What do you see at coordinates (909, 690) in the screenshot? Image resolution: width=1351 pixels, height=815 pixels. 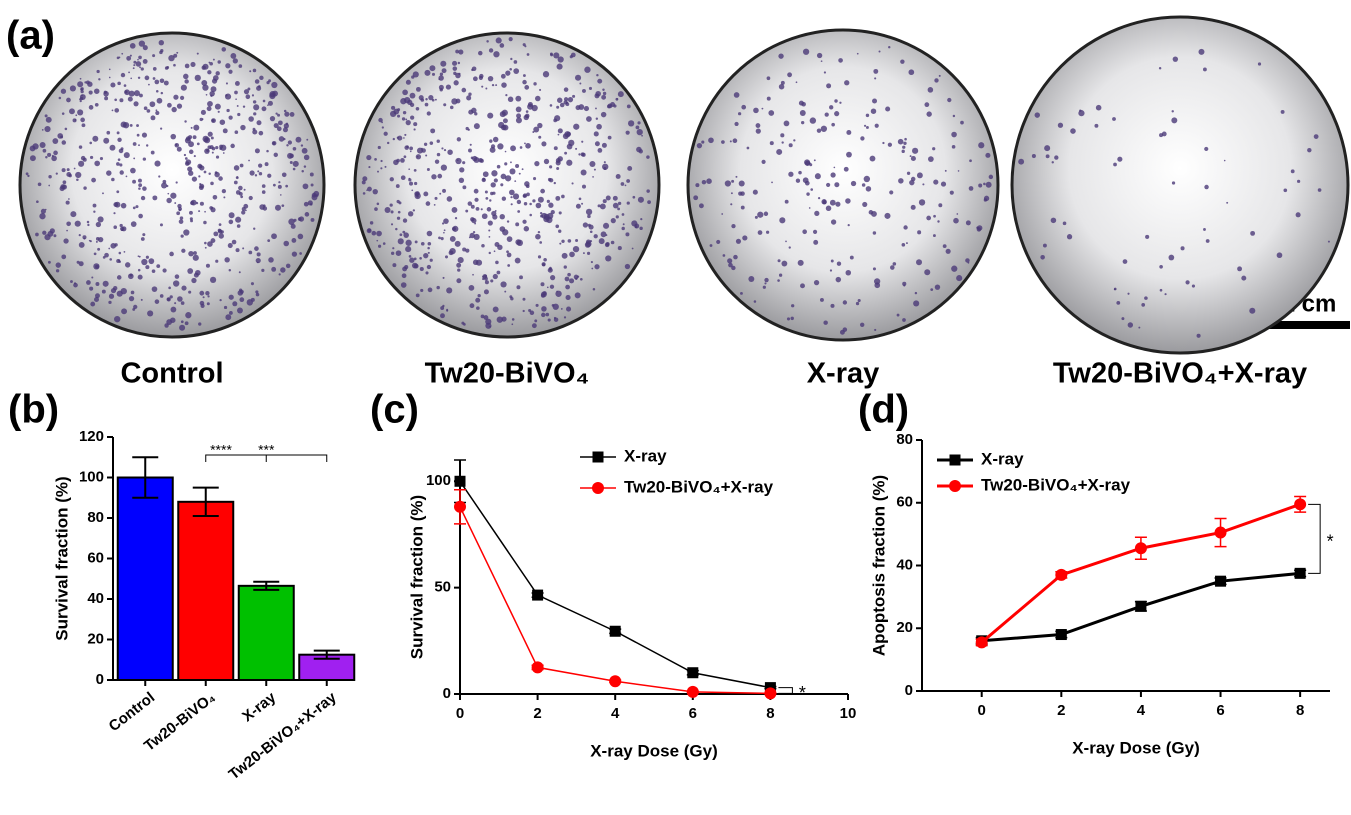 I see `y-tick-label: 0` at bounding box center [909, 690].